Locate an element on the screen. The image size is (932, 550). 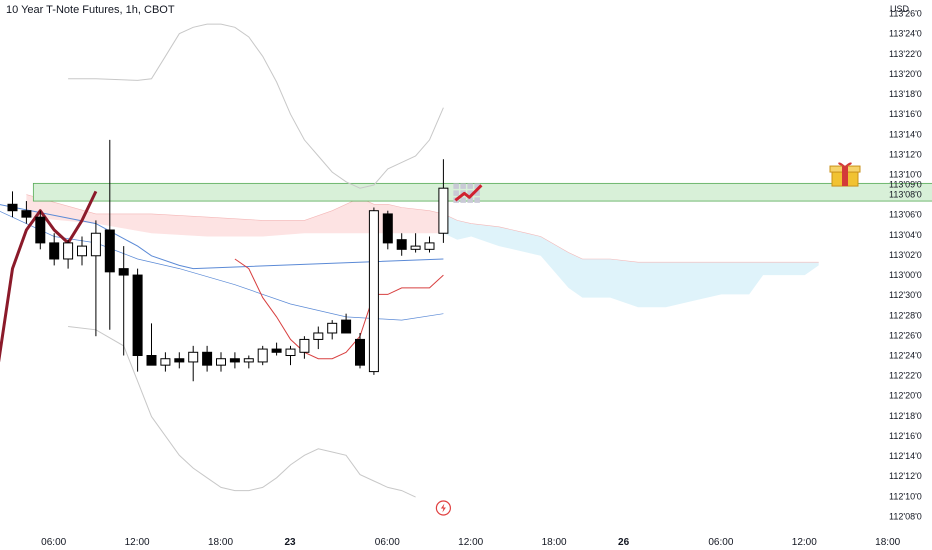
y-tick-label: 113'06'0 is located at coordinates (905, 215).